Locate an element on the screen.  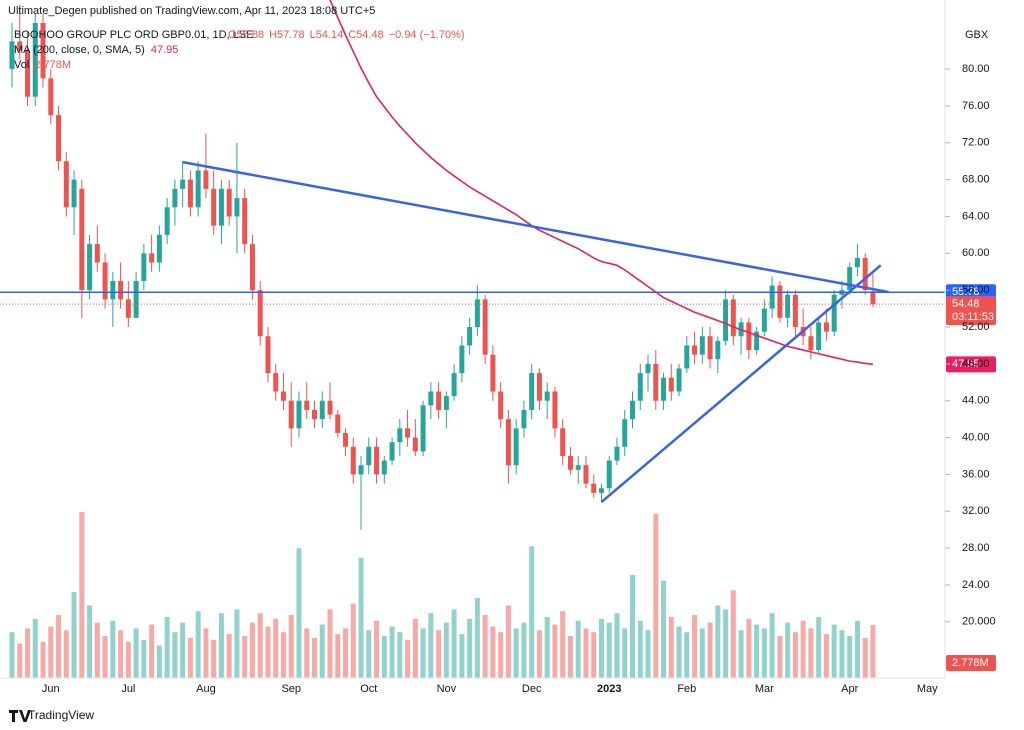
legend-ohlc: −0.94 (−1.70%) is located at coordinates (427, 35).